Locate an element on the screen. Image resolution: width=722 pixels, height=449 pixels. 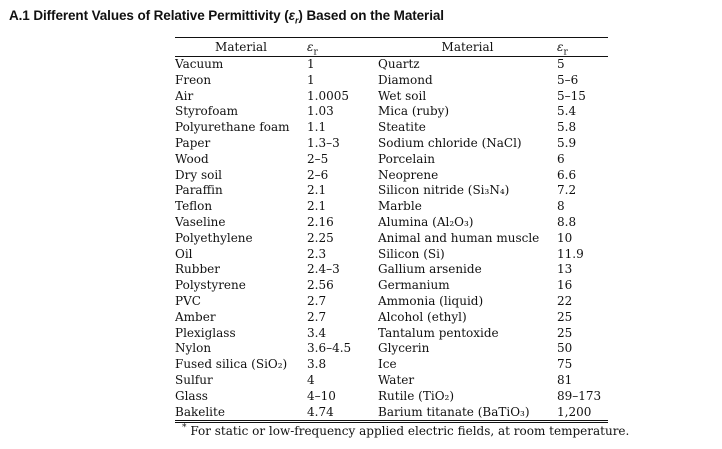
table-row: Styrofoam 1.03 Mica (ruby) 5.4 is located at coordinates (391, 112).